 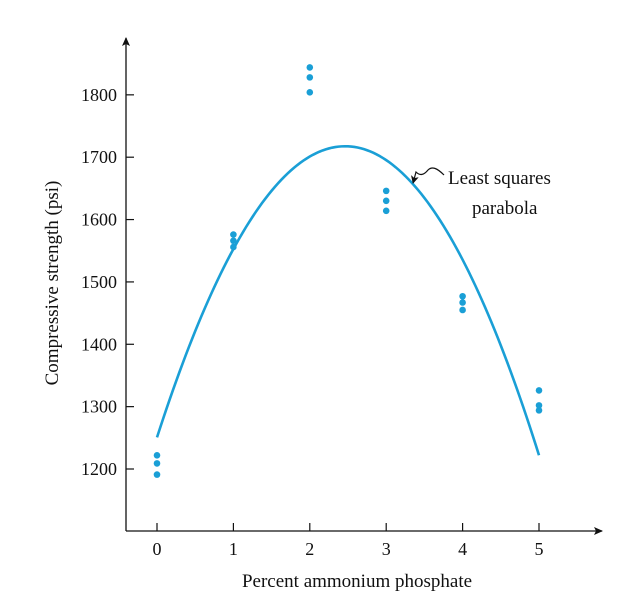 I want to click on y-tick-label-6: 1800, so click(x=99, y=95).